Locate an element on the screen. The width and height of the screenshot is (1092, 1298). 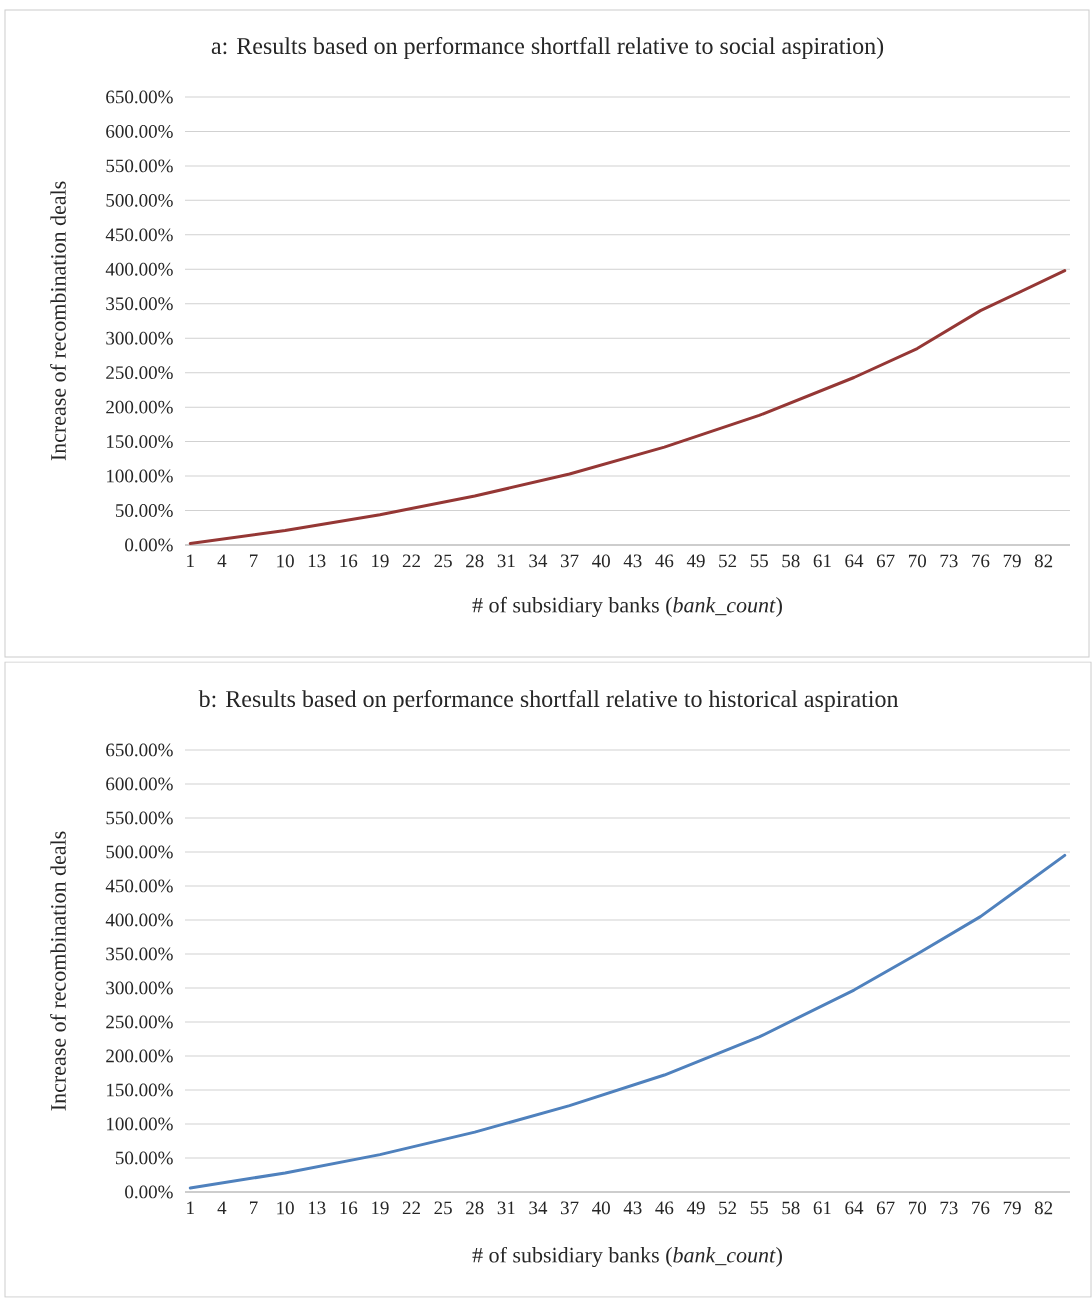
chart-title: b: Results based on performance shortfall relative to historical aspiration is located at coordinates (548, 700).